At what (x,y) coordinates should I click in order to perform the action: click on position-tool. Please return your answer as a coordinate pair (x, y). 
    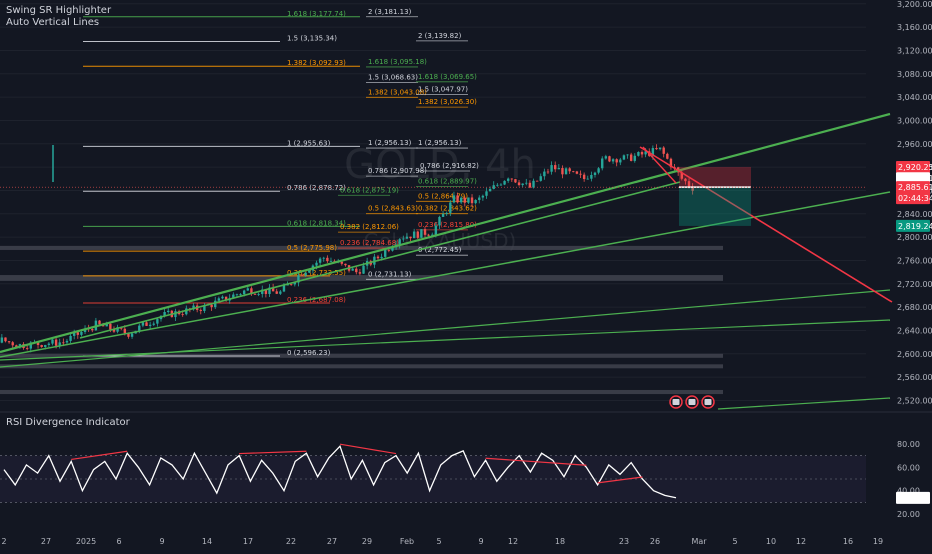
    Looking at the image, I should click on (433, 196).